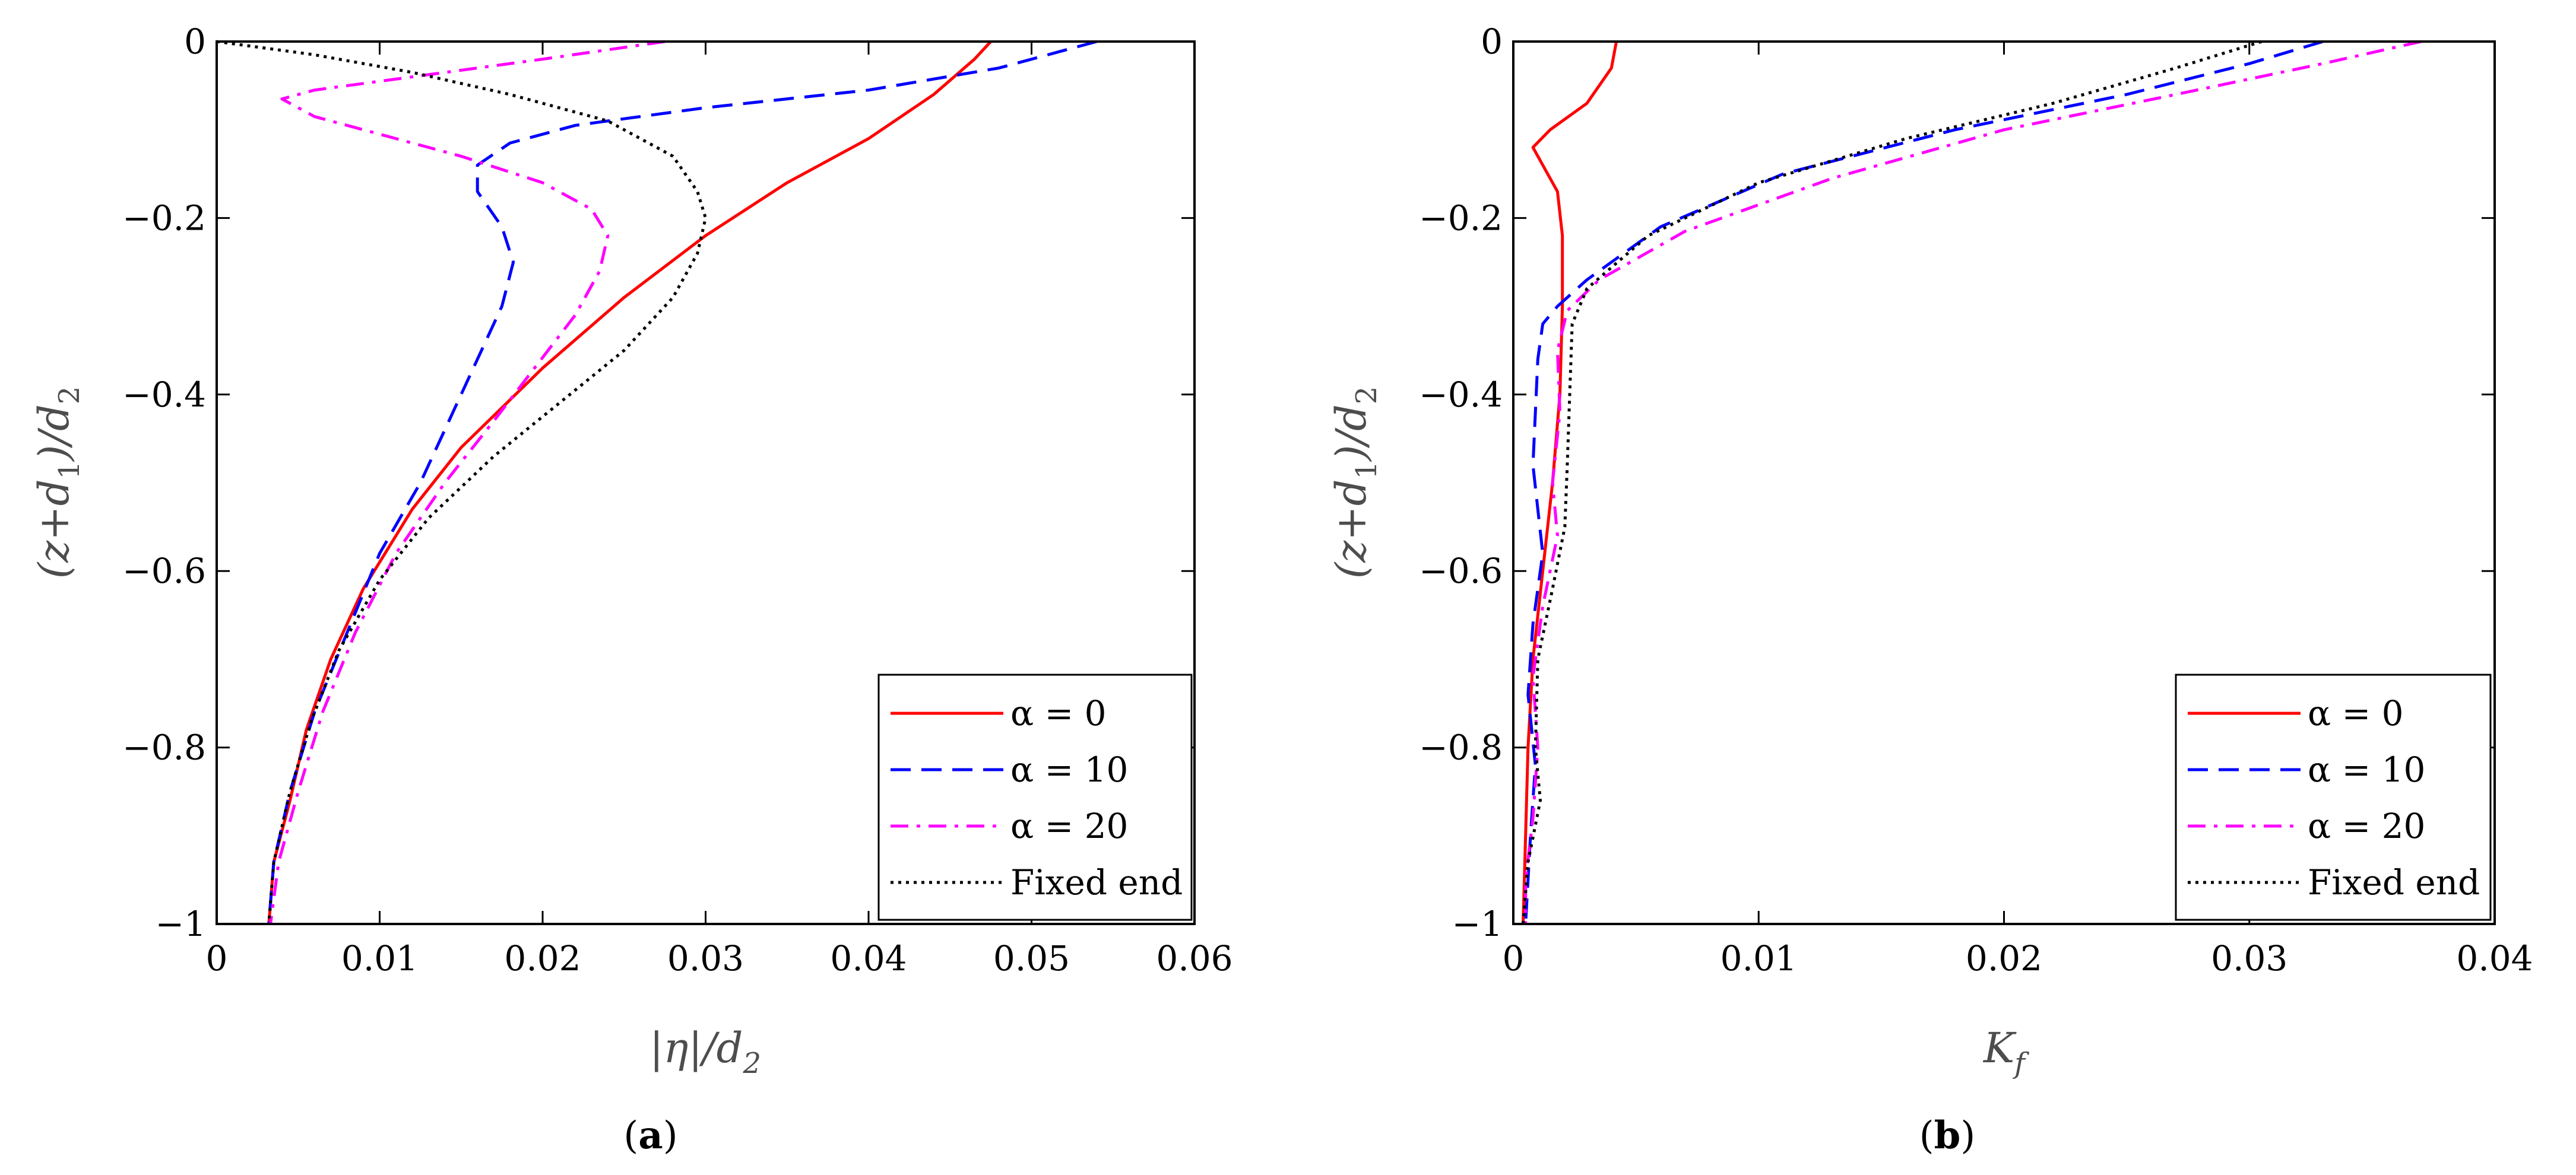  I want to click on y-axis-label-a: (z+d1)/d2, so click(58, 482).